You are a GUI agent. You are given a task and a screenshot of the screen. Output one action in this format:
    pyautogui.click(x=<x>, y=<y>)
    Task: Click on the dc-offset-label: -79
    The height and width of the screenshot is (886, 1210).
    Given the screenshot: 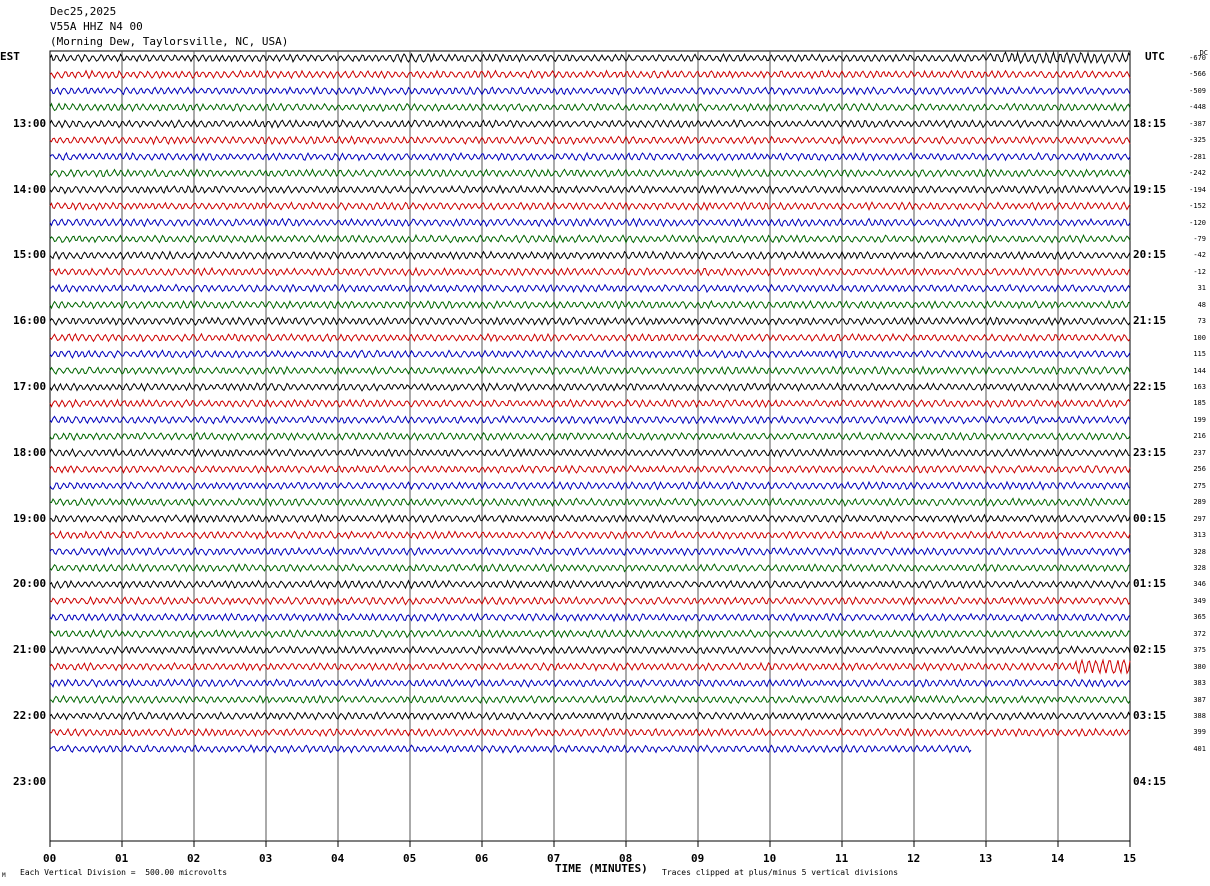 What is the action you would take?
    pyautogui.click(x=1199, y=238)
    